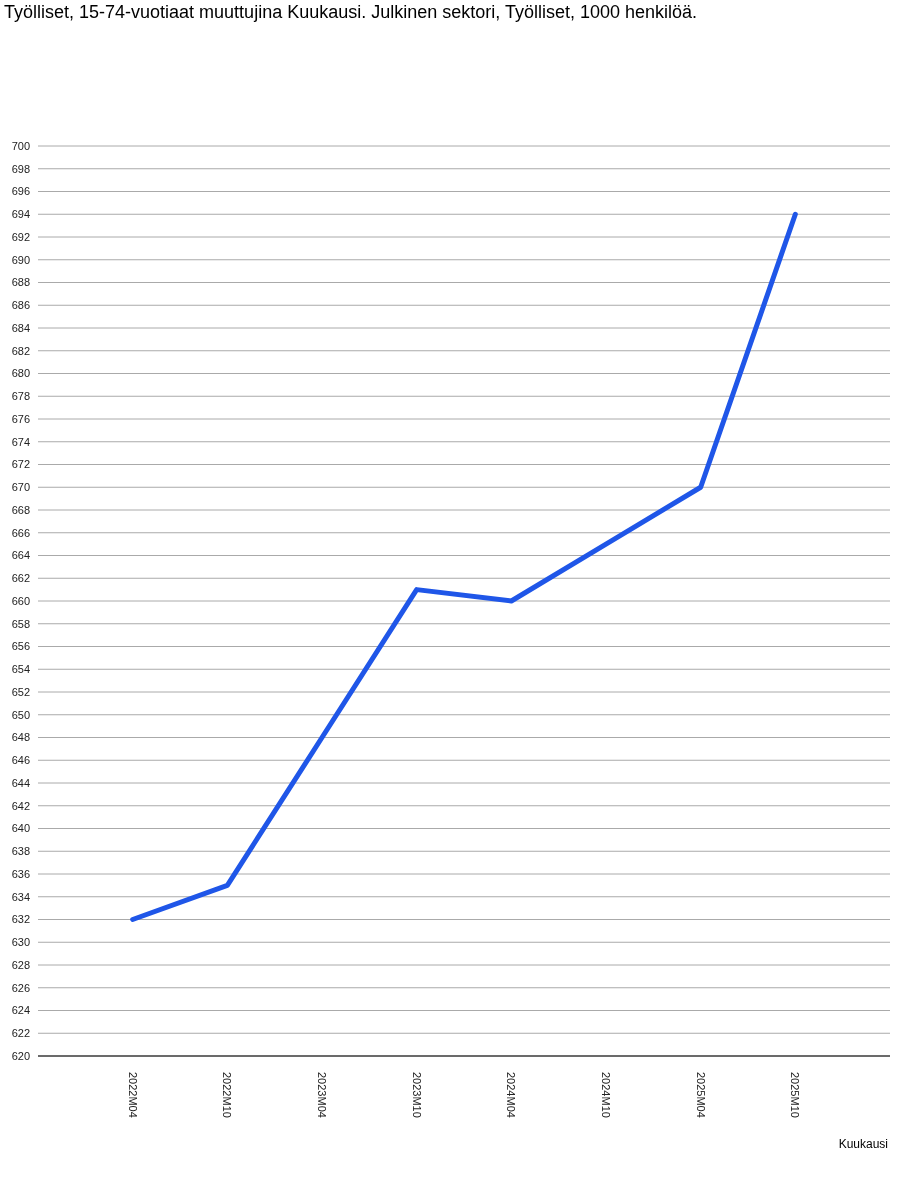 The width and height of the screenshot is (900, 1200). What do you see at coordinates (20, 600) in the screenshot?
I see `y-tick-label: 660` at bounding box center [20, 600].